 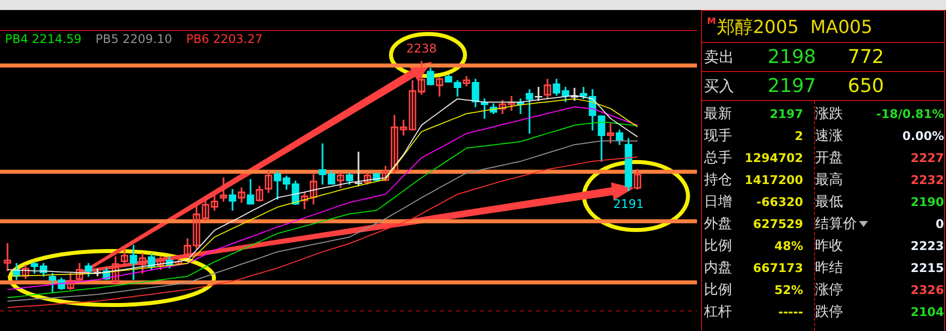 What do you see at coordinates (788, 290) in the screenshot?
I see `text: 52%` at bounding box center [788, 290].